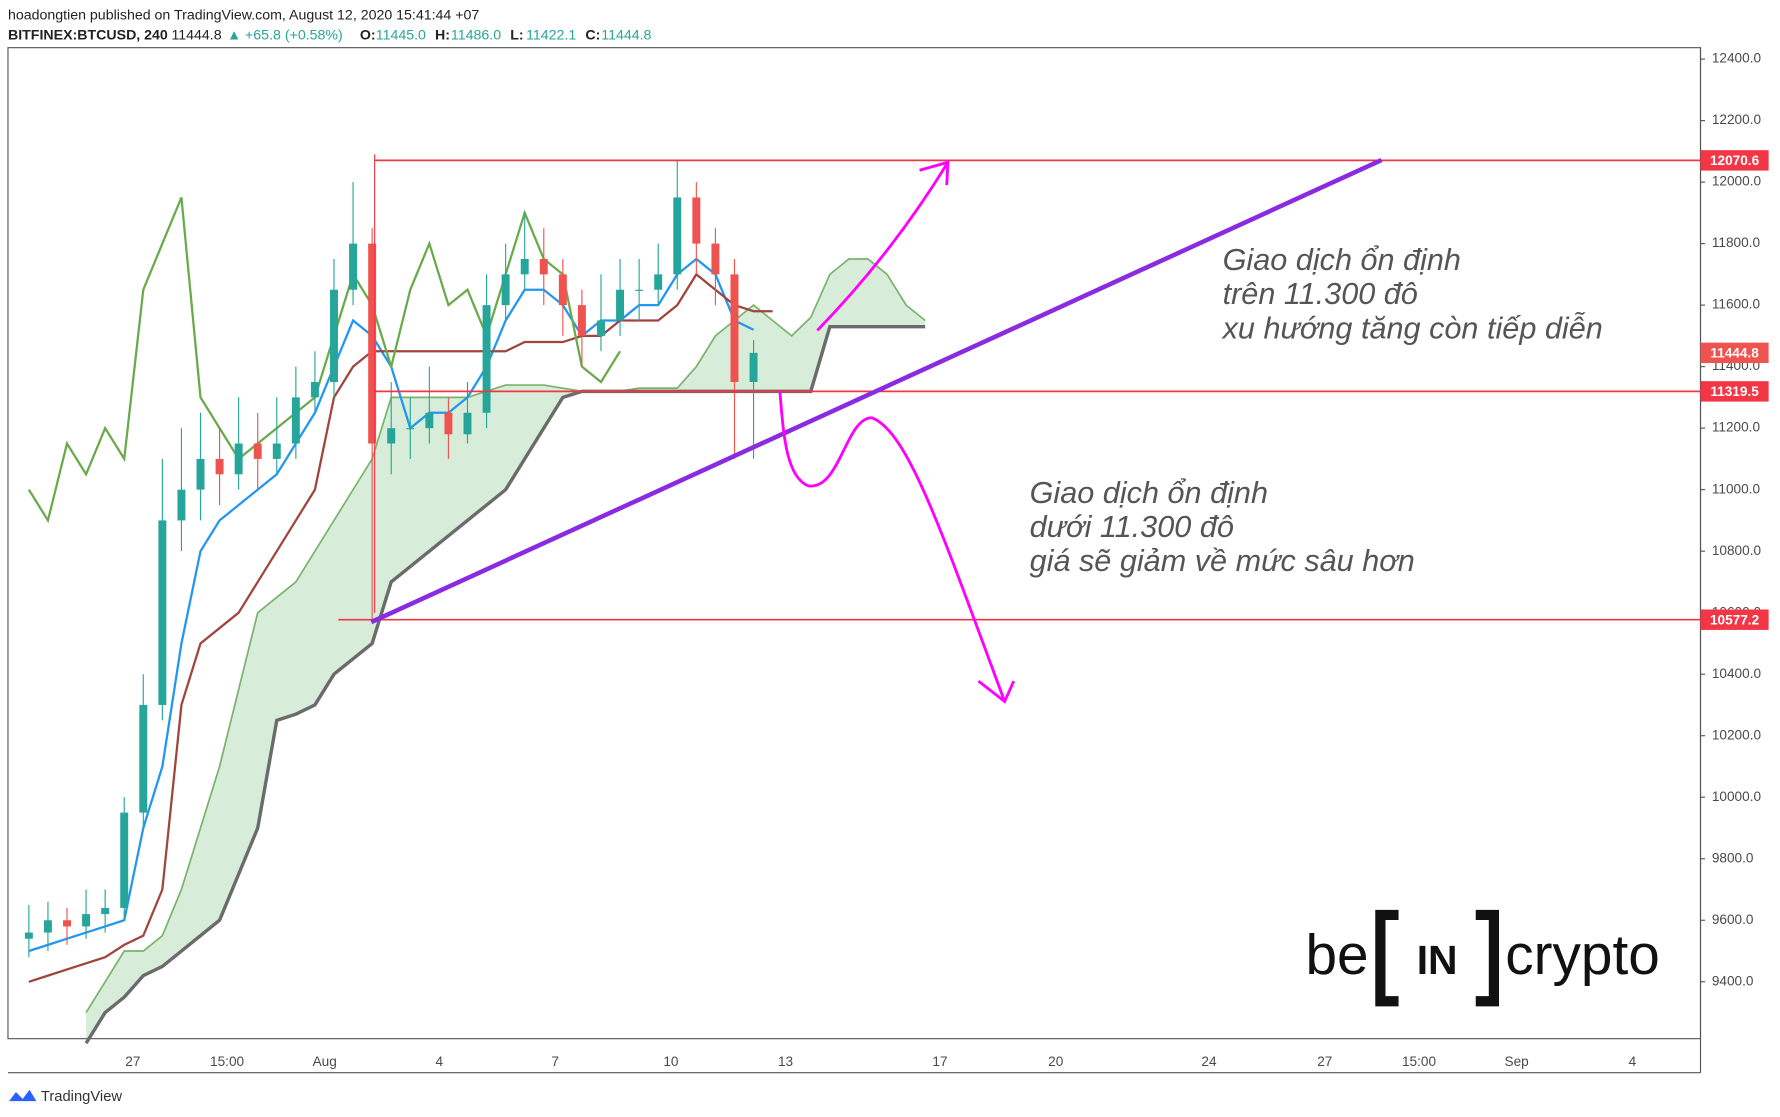 This screenshot has width=1780, height=1117. Describe the element at coordinates (1733, 919) in the screenshot. I see `y-tick-label: 9600.0` at that location.